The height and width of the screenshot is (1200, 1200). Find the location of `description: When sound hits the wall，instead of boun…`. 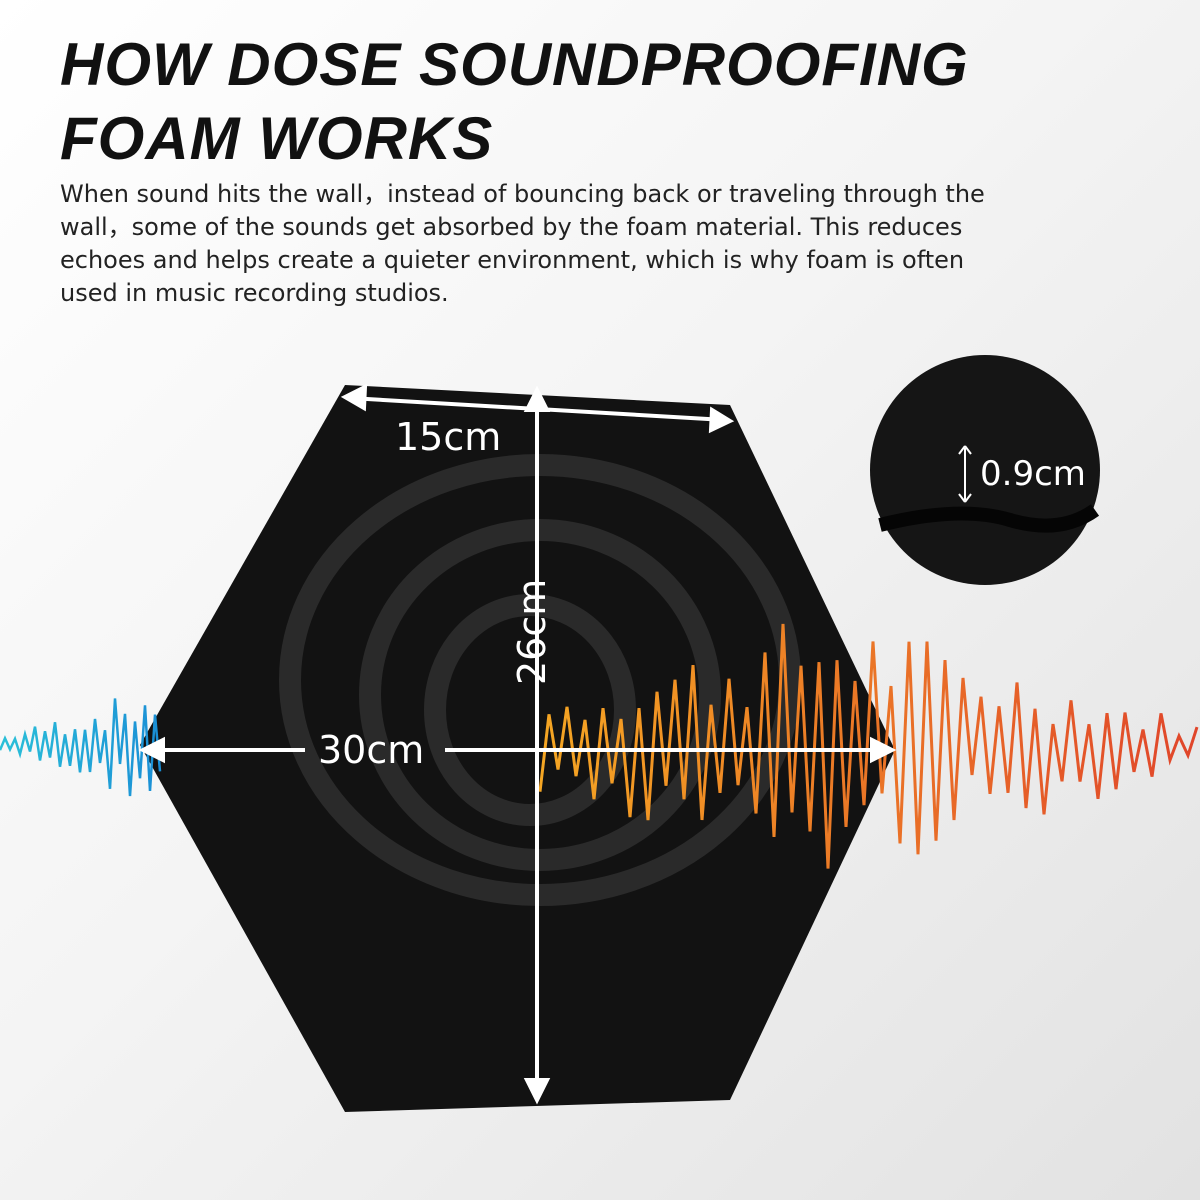

description: When sound hits the wall，instead of boun… is located at coordinates (522, 243).